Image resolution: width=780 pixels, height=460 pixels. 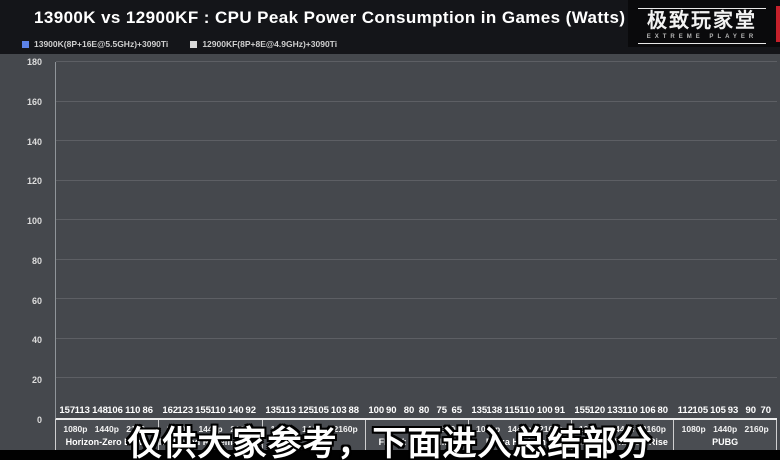 I want to click on value-label: 148, so click(x=100, y=410).